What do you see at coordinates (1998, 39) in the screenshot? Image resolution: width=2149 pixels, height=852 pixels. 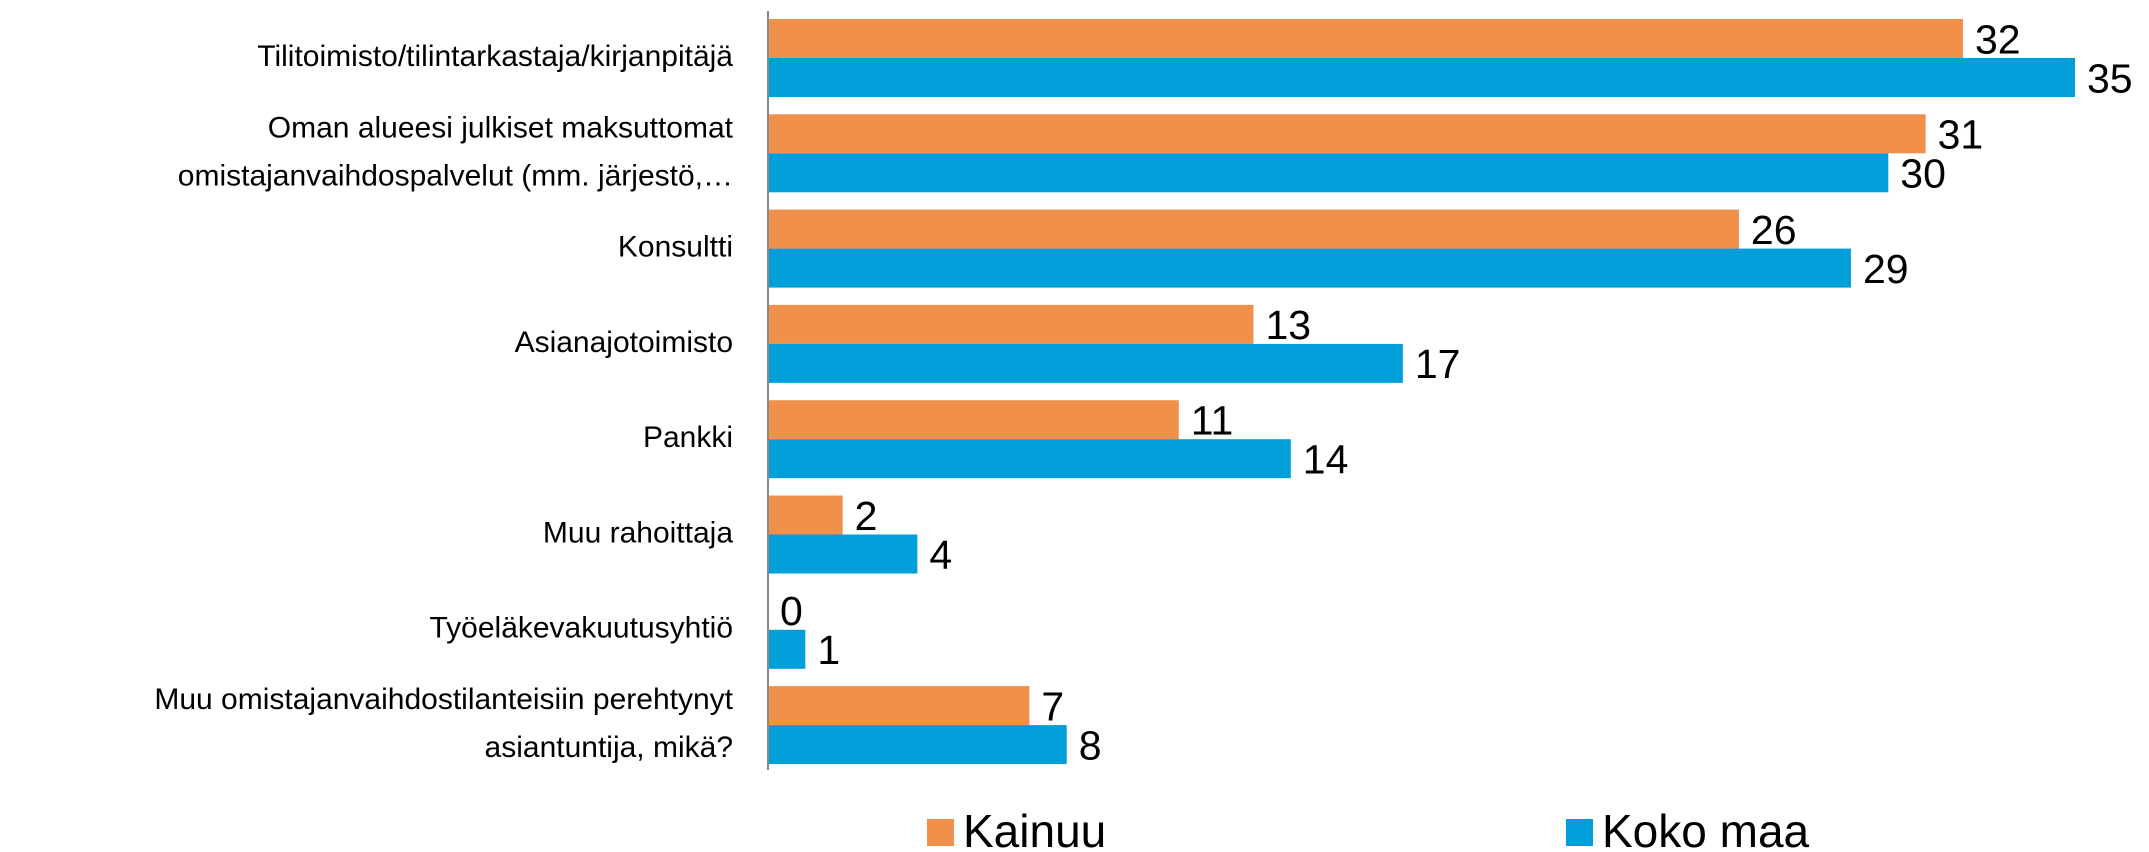 I see `value-label: 32` at bounding box center [1998, 39].